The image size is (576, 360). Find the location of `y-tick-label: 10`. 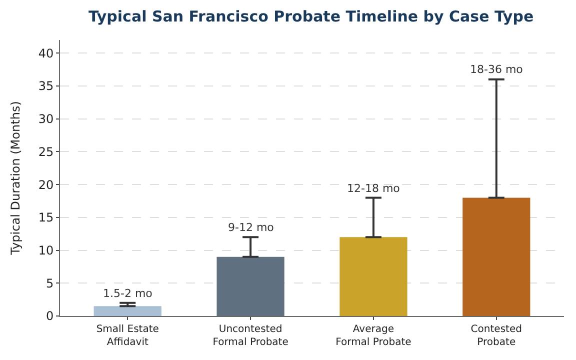

y-tick-label: 10 is located at coordinates (46, 250).